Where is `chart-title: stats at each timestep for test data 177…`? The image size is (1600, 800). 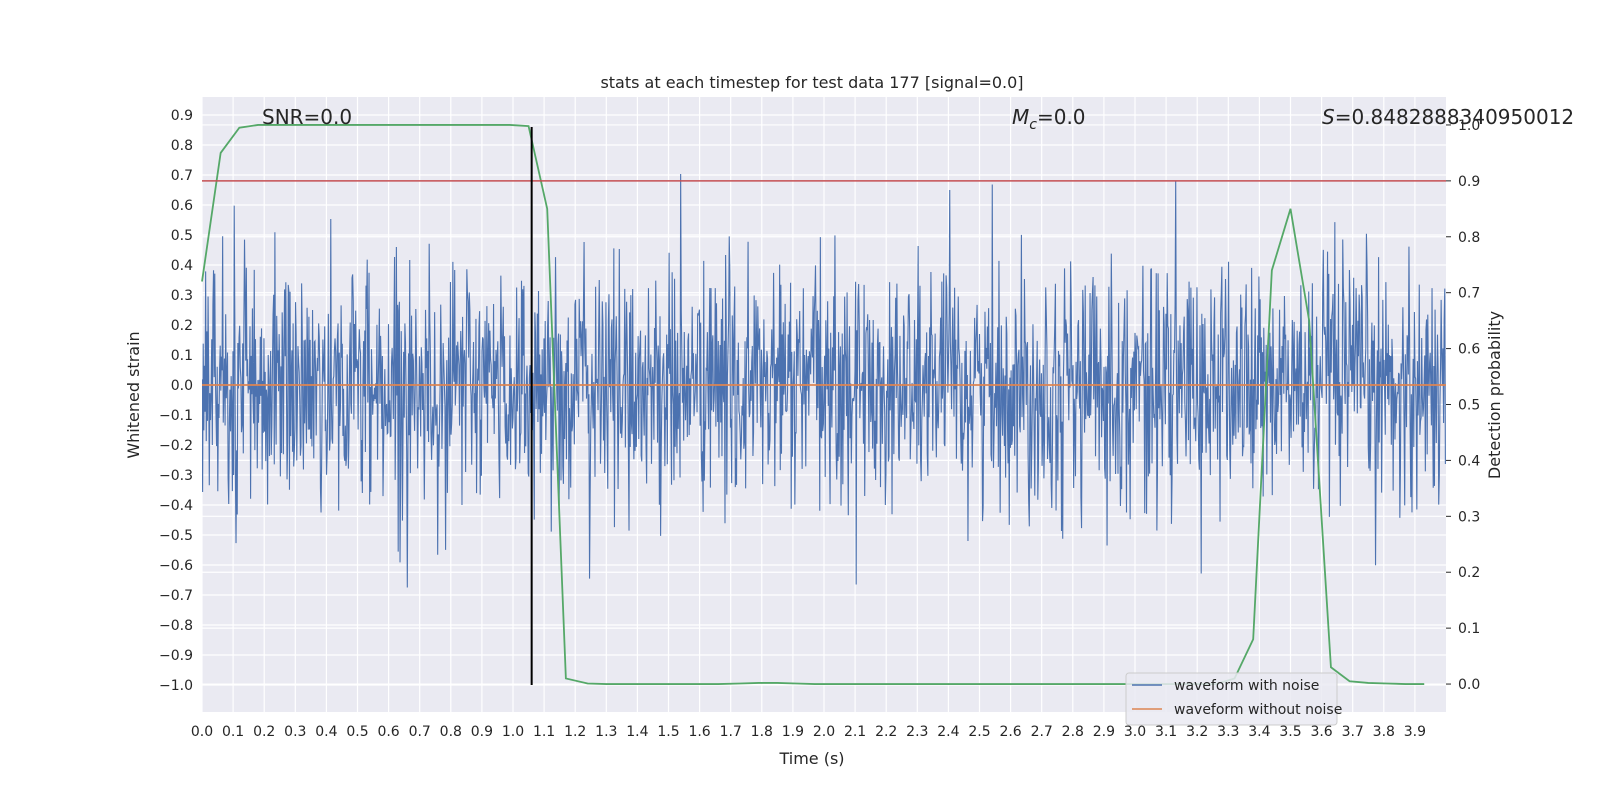
chart-title: stats at each timestep for test data 177… is located at coordinates (811, 82).